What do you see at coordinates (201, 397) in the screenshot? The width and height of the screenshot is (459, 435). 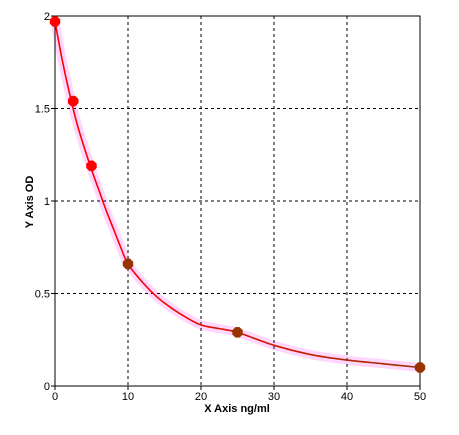 I see `x-tick-label: 20` at bounding box center [201, 397].